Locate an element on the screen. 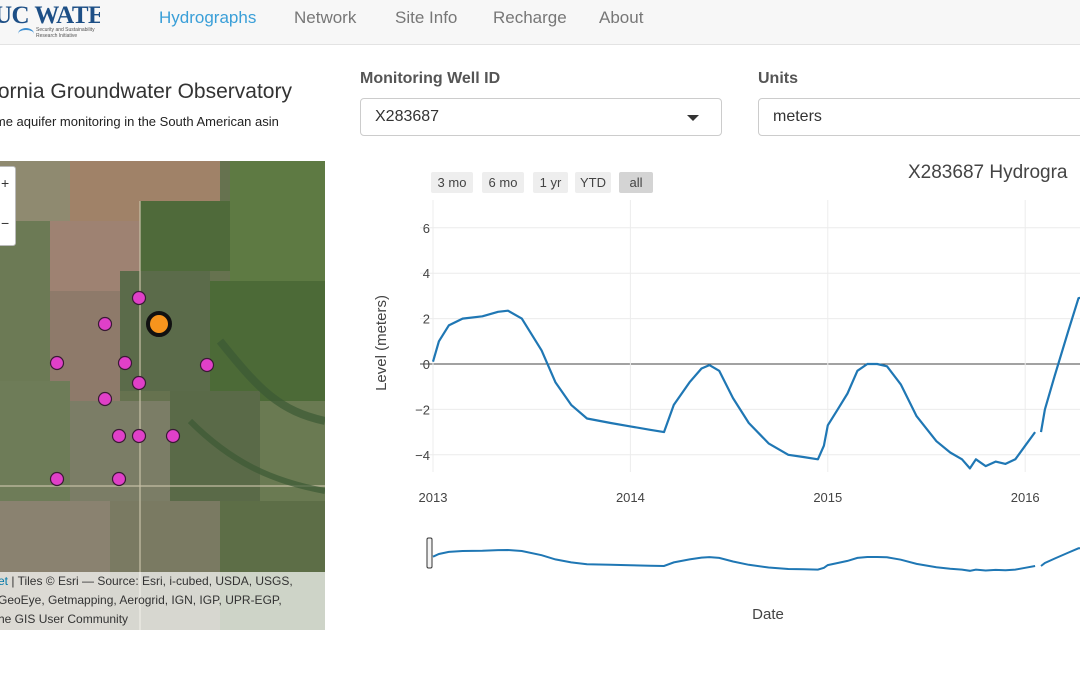  nav-hydrographs: Hydrographs is located at coordinates (208, 17).